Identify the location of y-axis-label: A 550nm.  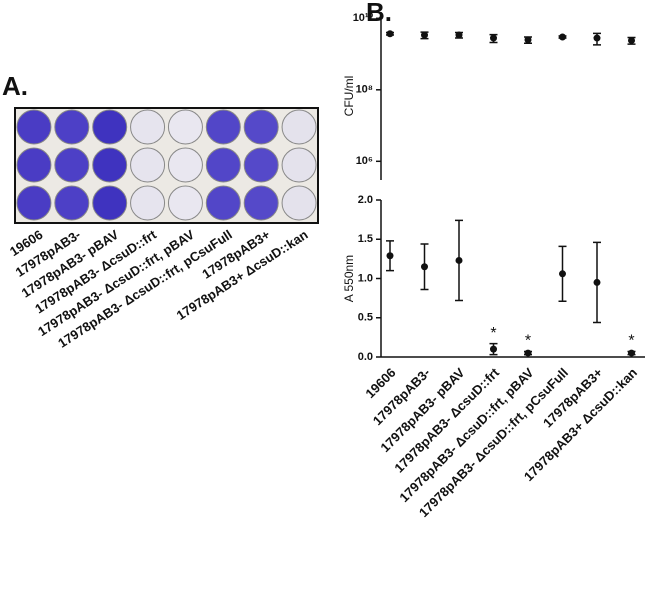
(349, 278).